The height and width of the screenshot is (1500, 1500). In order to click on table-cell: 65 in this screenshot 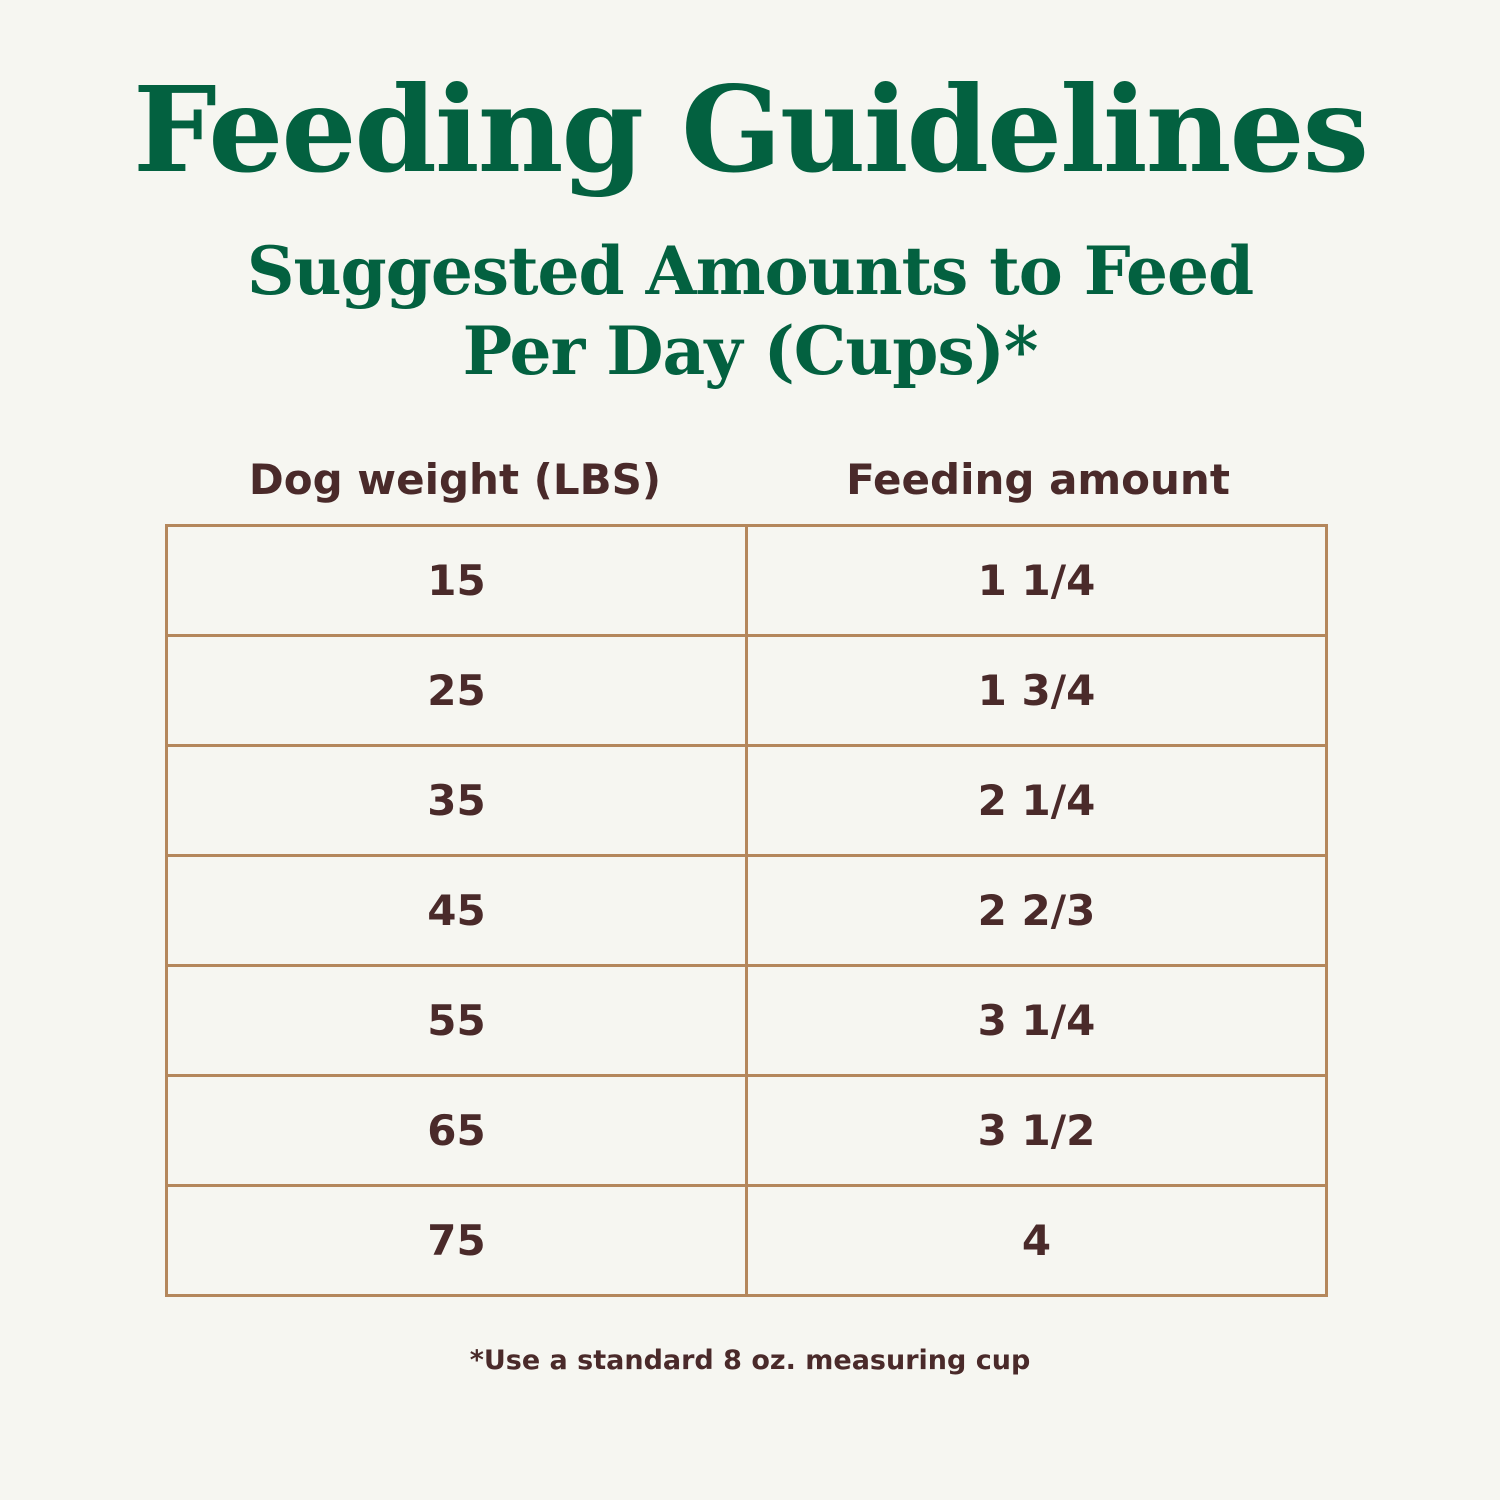, I will do `click(456, 1130)`.